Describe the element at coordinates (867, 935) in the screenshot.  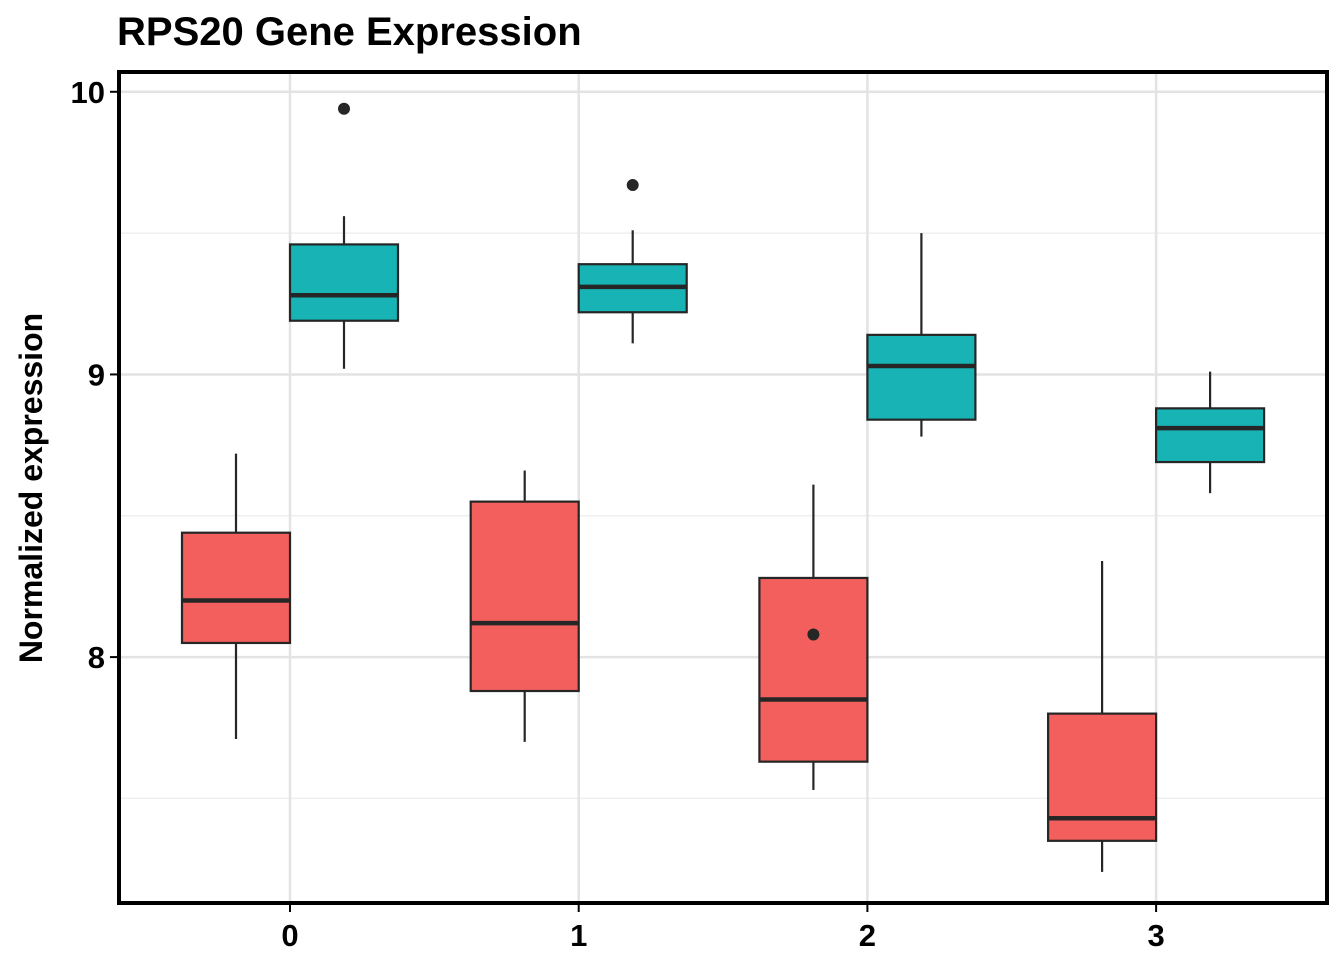
I see `x-tick-label: 2` at that location.